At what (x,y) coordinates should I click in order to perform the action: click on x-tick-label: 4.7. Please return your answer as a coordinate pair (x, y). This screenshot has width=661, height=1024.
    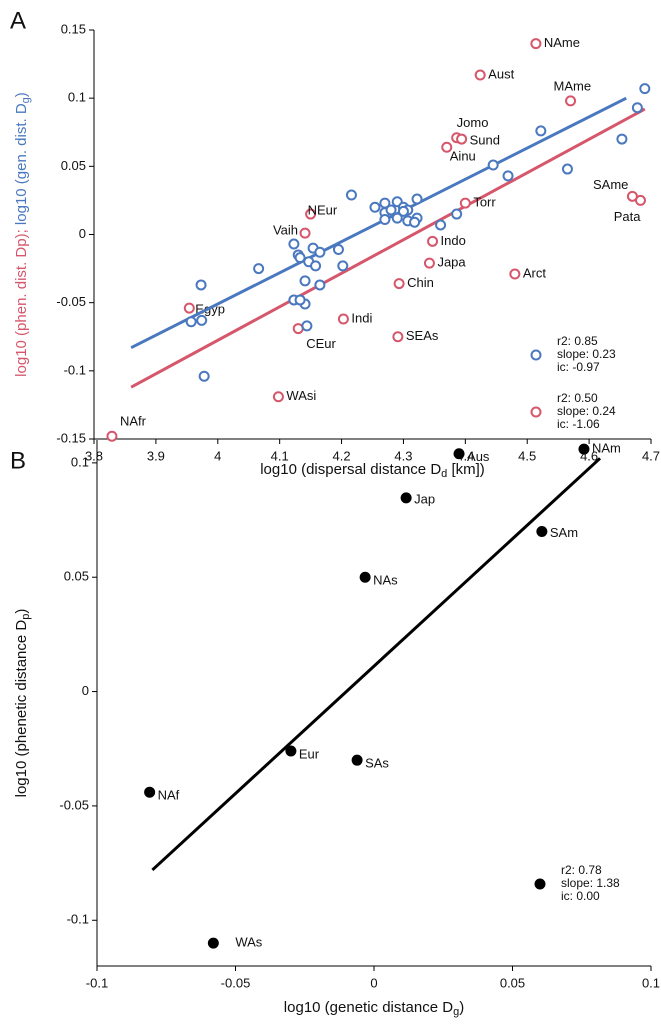
    Looking at the image, I should click on (651, 455).